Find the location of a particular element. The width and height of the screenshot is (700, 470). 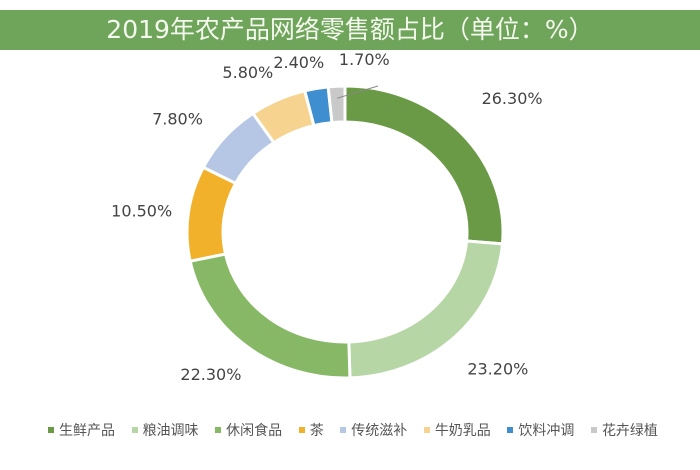

legend-item: 传统滋补 is located at coordinates (373, 430).